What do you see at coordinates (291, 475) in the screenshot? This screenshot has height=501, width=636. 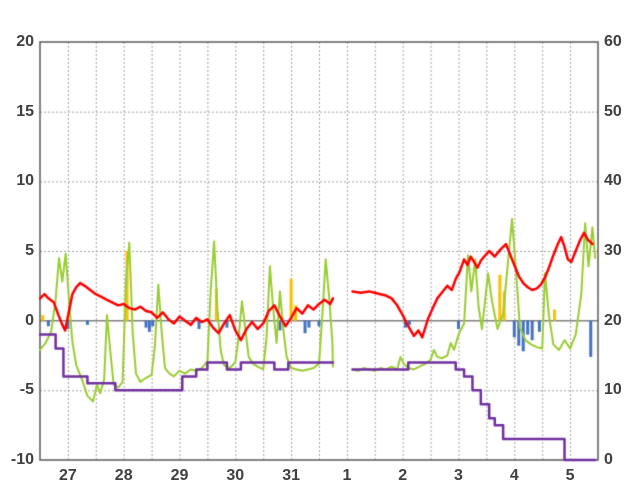 I see `x-axis-tick: 31` at bounding box center [291, 475].